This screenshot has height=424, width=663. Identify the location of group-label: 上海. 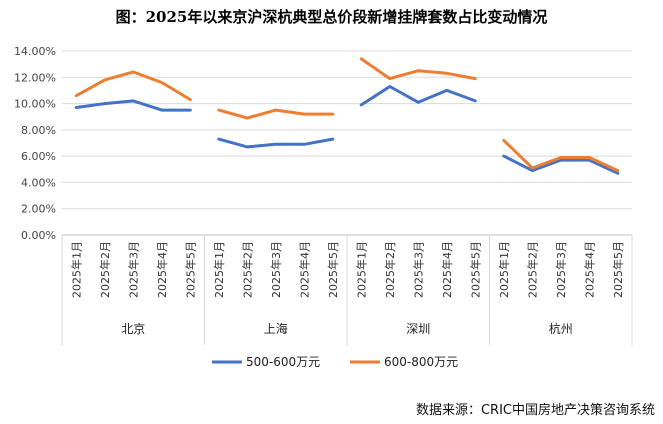
(276, 328).